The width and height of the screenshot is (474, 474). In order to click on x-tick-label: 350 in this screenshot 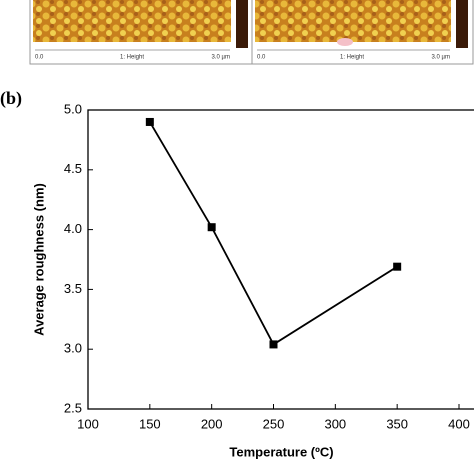, I will do `click(397, 423)`.